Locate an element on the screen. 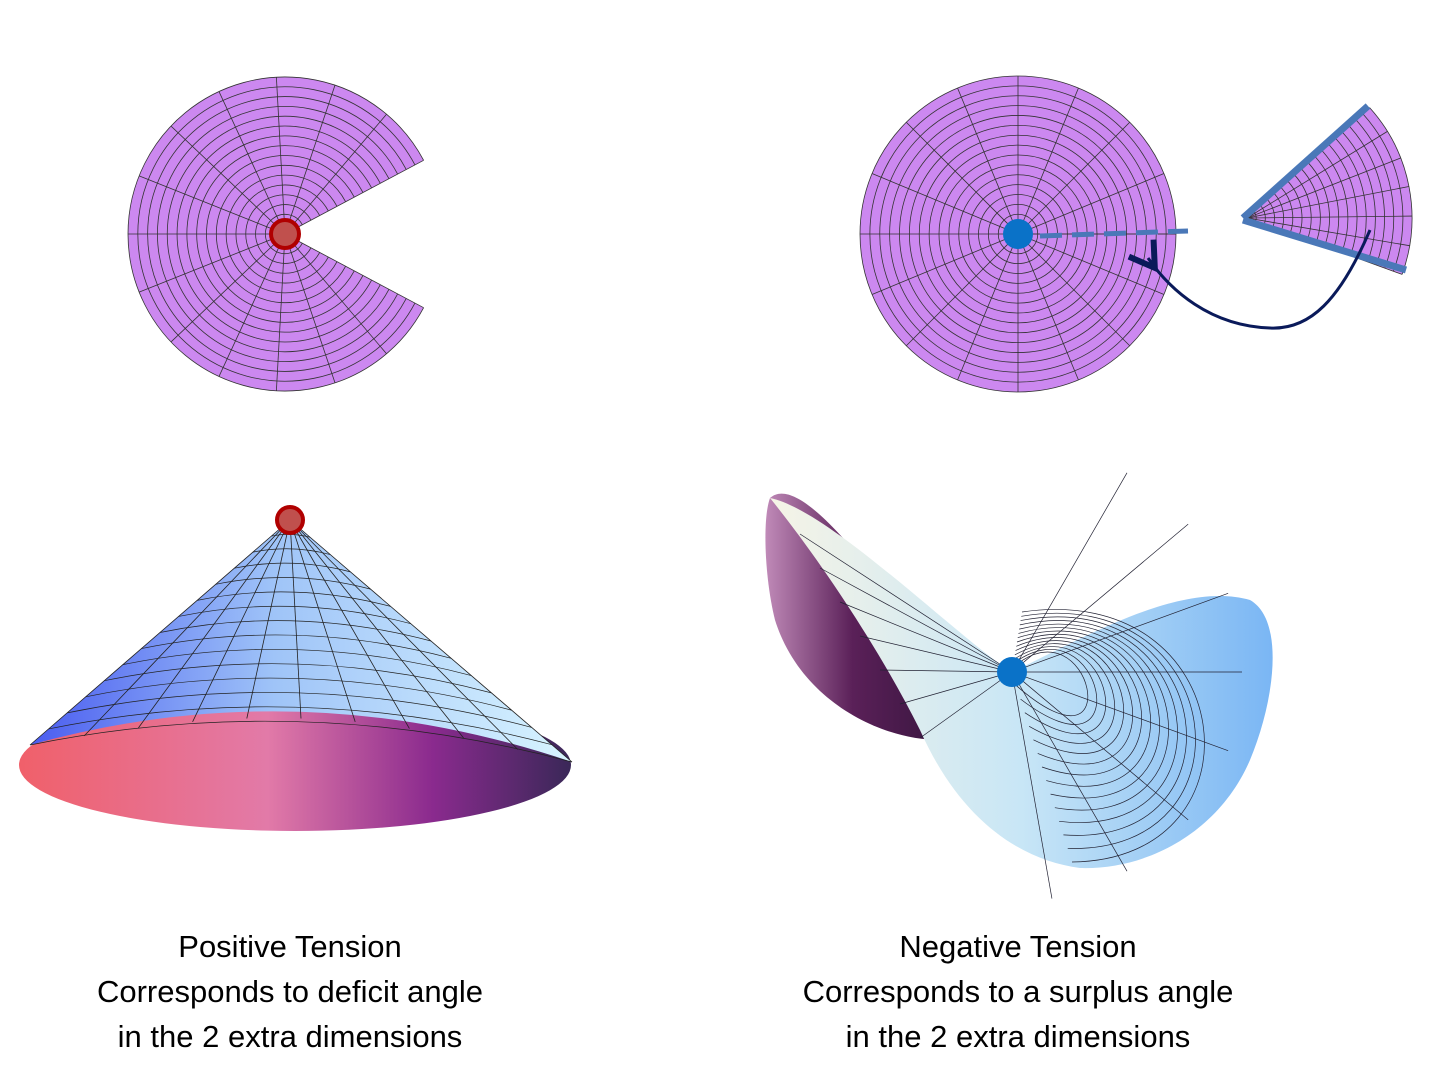 This screenshot has width=1434, height=1082. saddle is located at coordinates (1019, 685).